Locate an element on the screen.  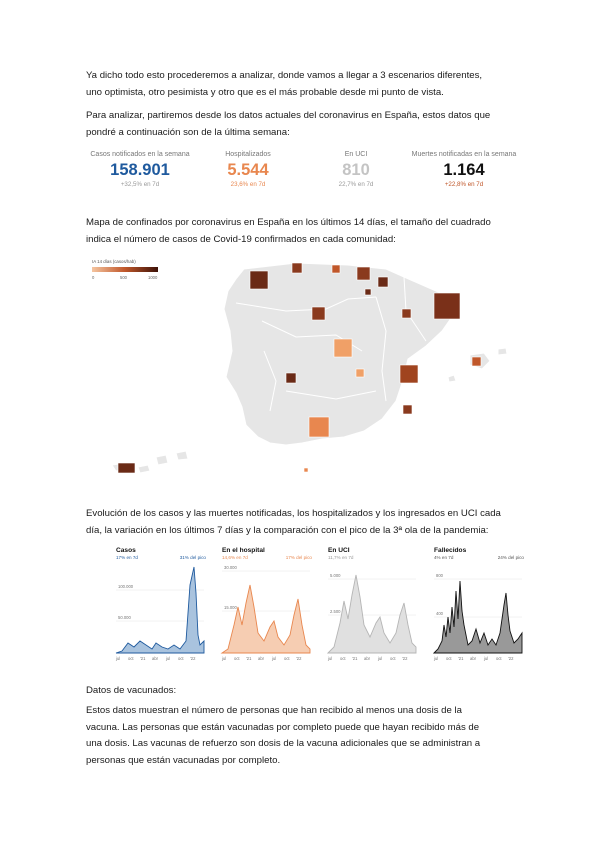
chart-title: En el hospital is located at coordinates (243, 550).